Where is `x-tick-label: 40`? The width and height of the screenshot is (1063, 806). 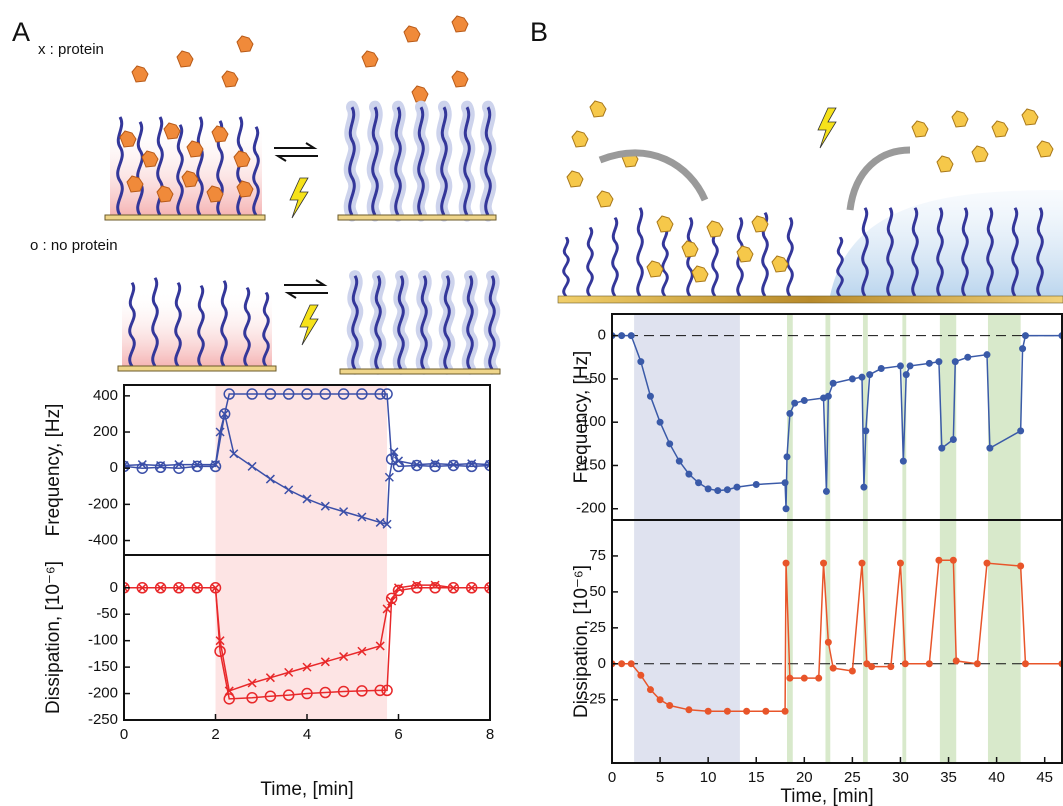
x-tick-label: 40 is located at coordinates (996, 777).